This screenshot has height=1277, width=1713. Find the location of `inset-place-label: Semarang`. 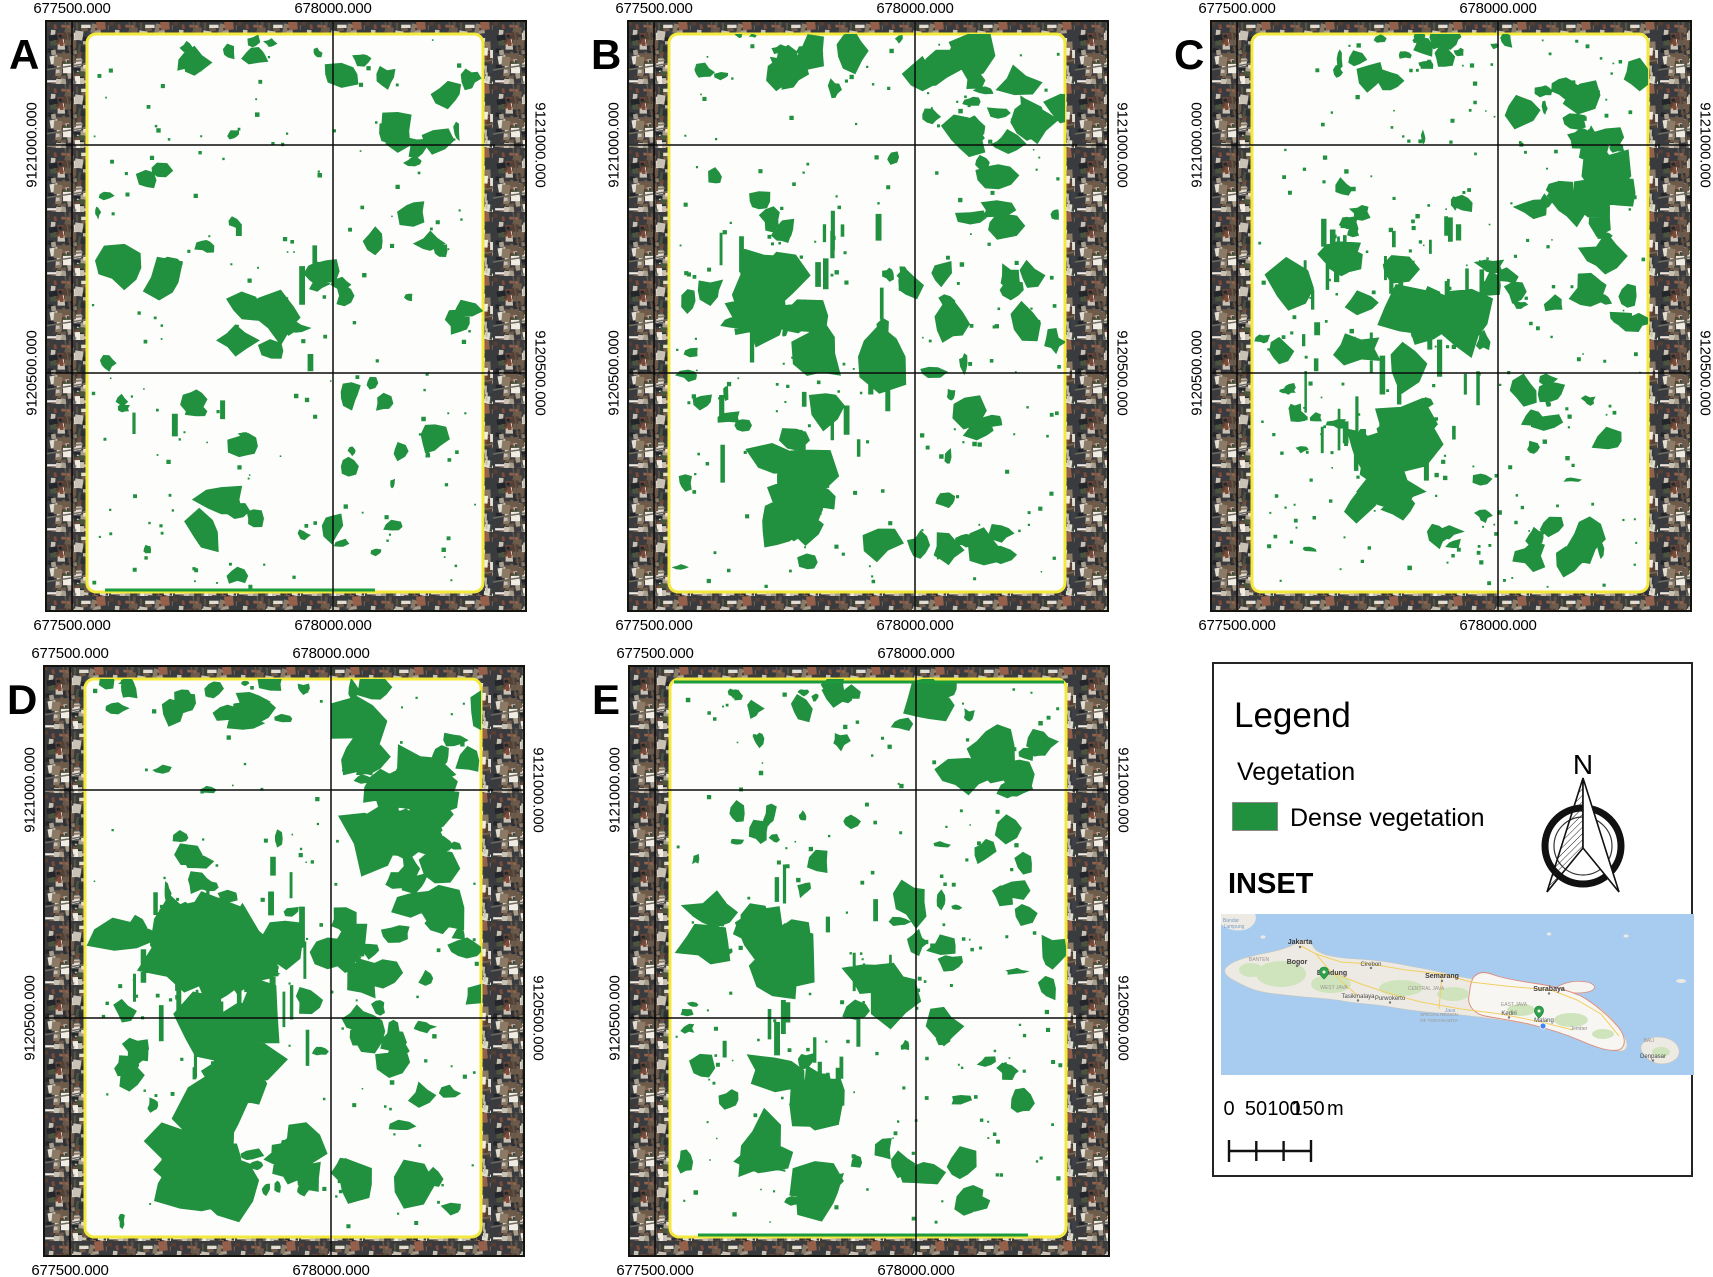

inset-place-label: Semarang is located at coordinates (1442, 976).